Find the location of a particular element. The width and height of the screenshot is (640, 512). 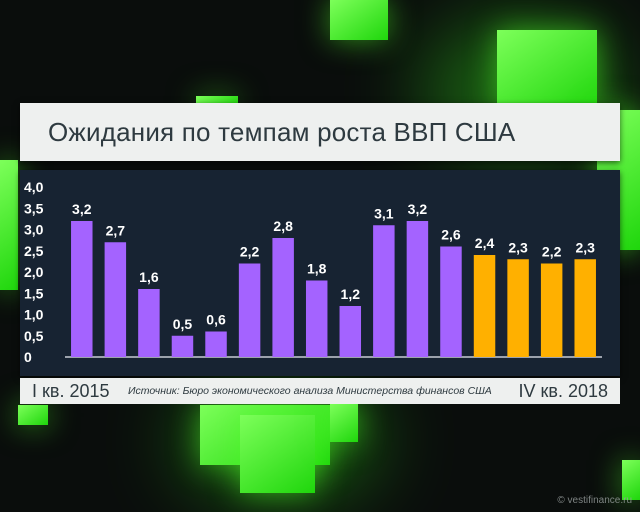

data-label: 1,8 is located at coordinates (317, 269).